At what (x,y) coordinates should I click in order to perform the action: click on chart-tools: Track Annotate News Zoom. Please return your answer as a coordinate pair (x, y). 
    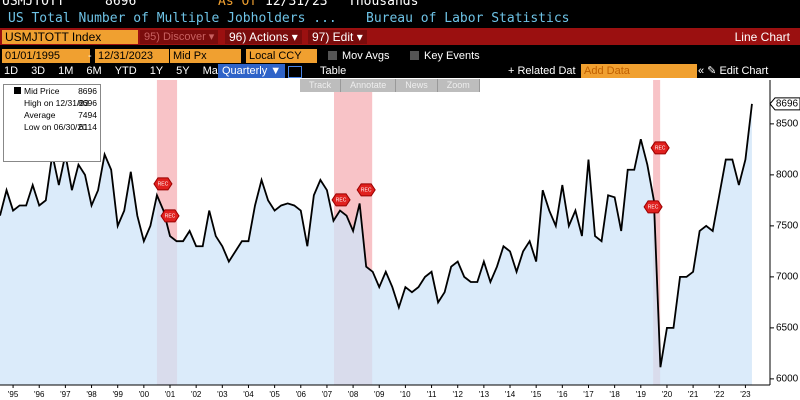
    Looking at the image, I should click on (390, 85).